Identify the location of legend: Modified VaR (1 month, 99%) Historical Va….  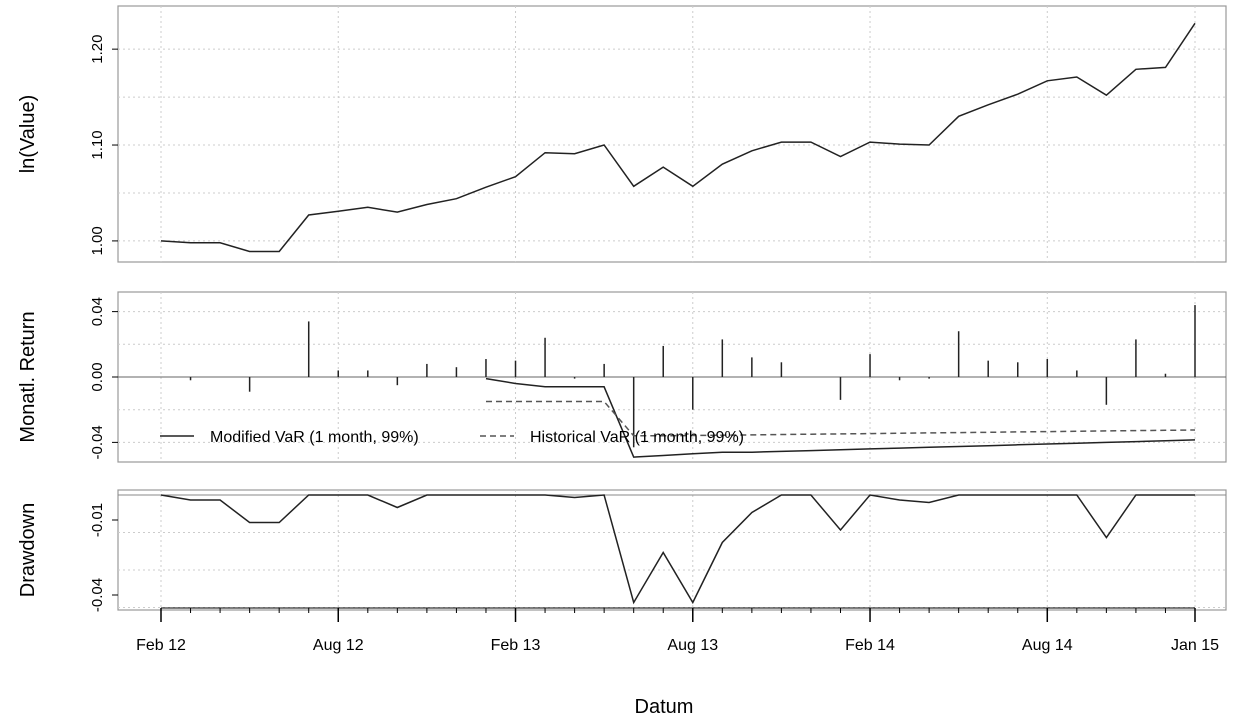
(452, 437).